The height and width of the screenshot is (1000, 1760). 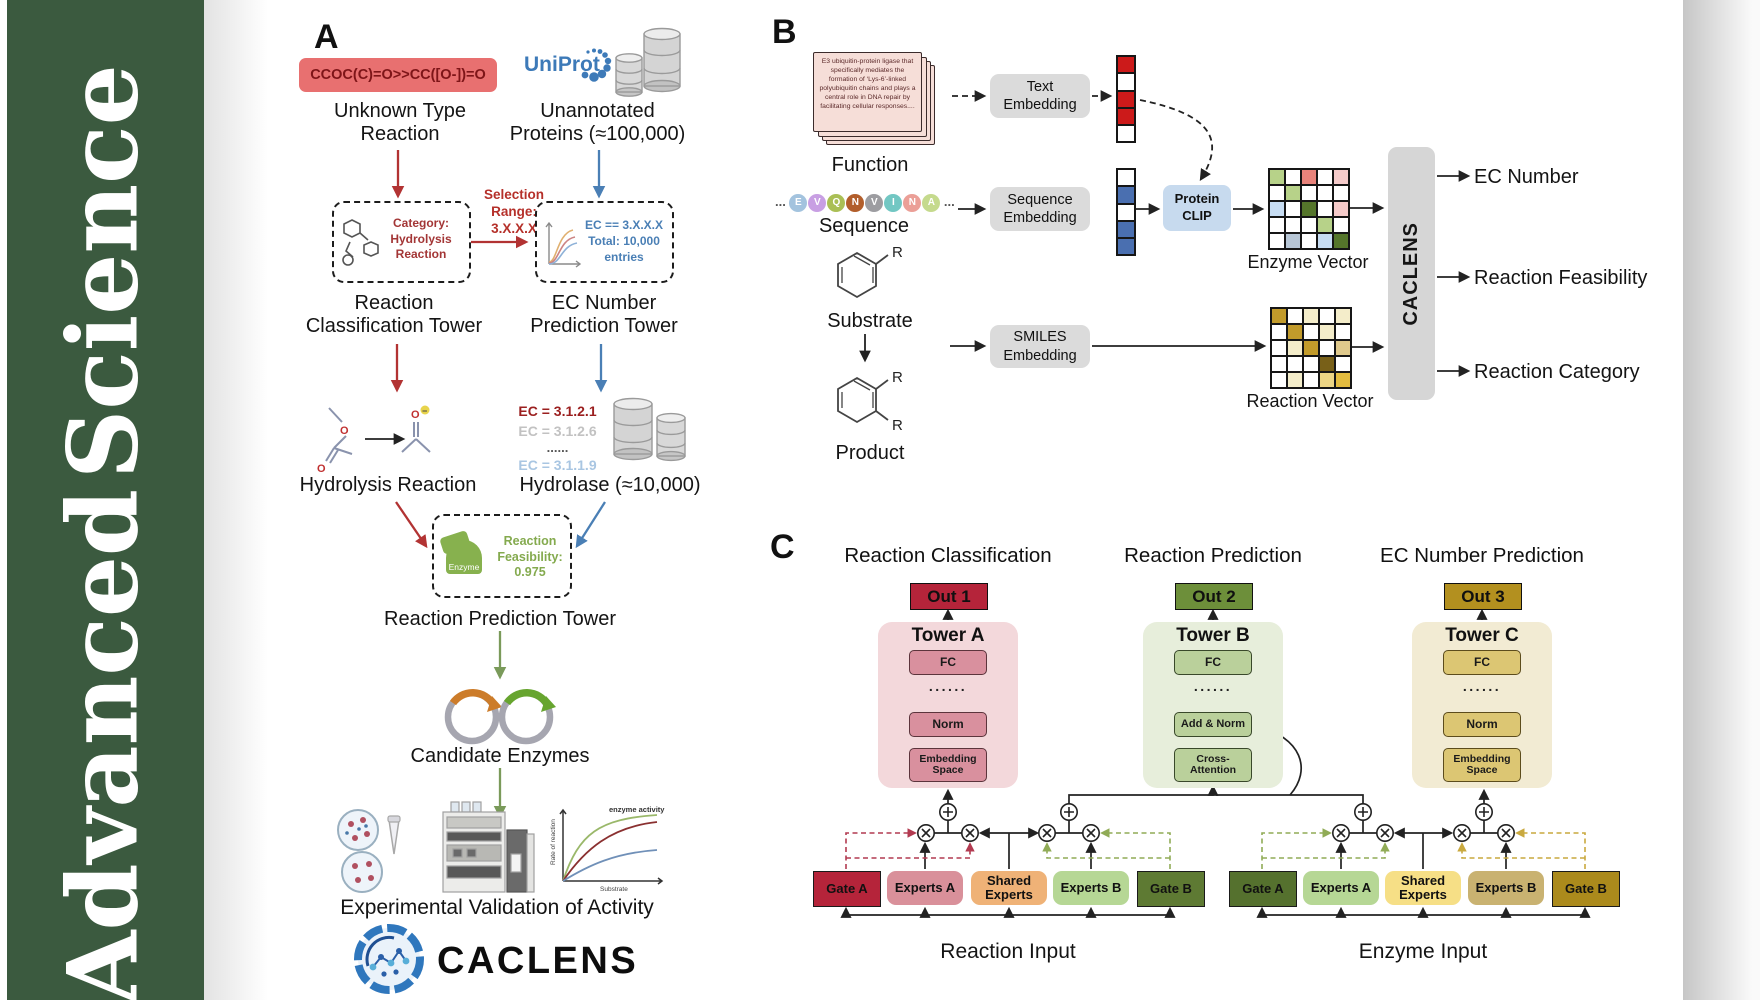 What do you see at coordinates (836, 202) in the screenshot?
I see `residue-Q: Q` at bounding box center [836, 202].